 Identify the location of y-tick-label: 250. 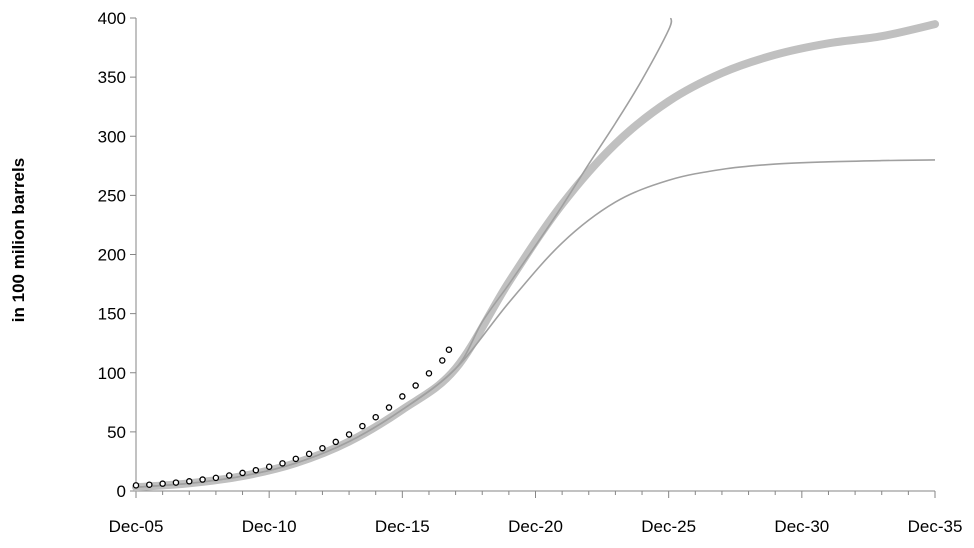
(112, 195).